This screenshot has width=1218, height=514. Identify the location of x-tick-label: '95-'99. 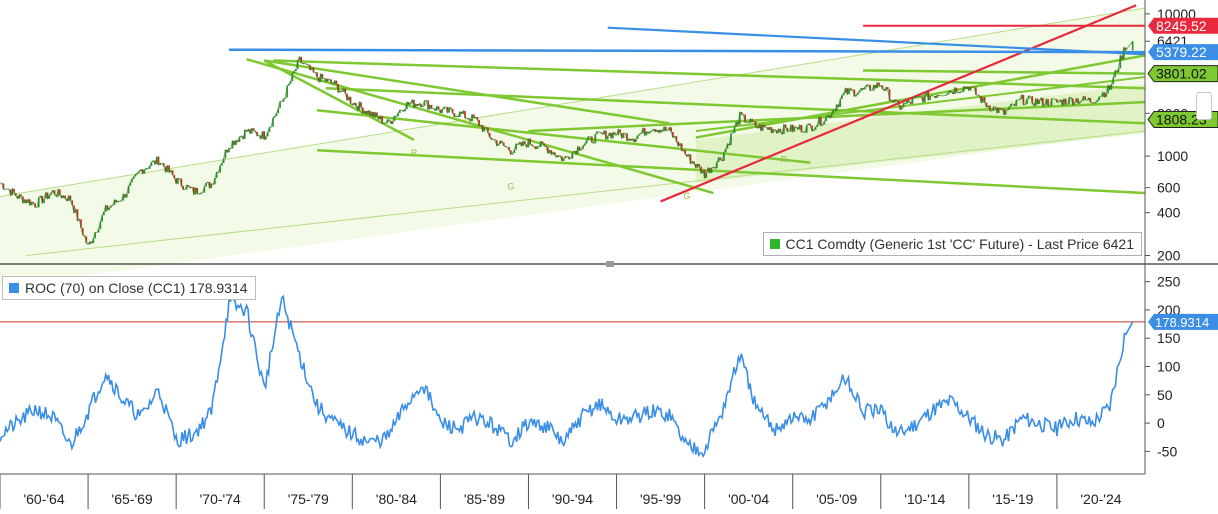
(660, 499).